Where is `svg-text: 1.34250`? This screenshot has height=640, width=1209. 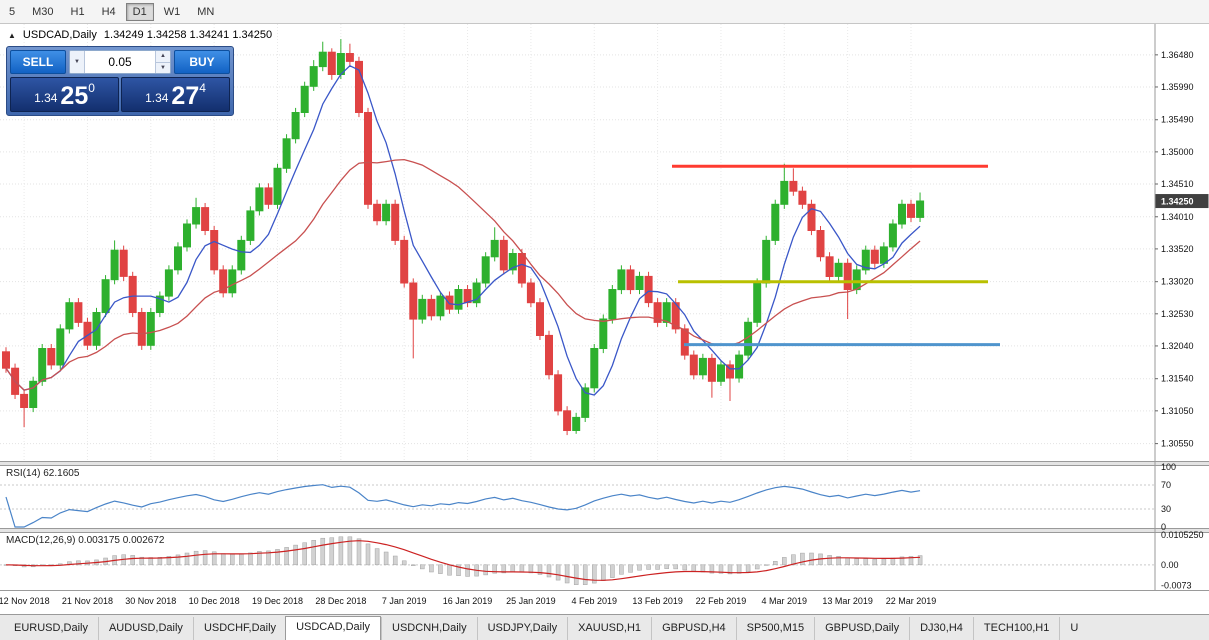
svg-text: 1.34250 is located at coordinates (1177, 202).